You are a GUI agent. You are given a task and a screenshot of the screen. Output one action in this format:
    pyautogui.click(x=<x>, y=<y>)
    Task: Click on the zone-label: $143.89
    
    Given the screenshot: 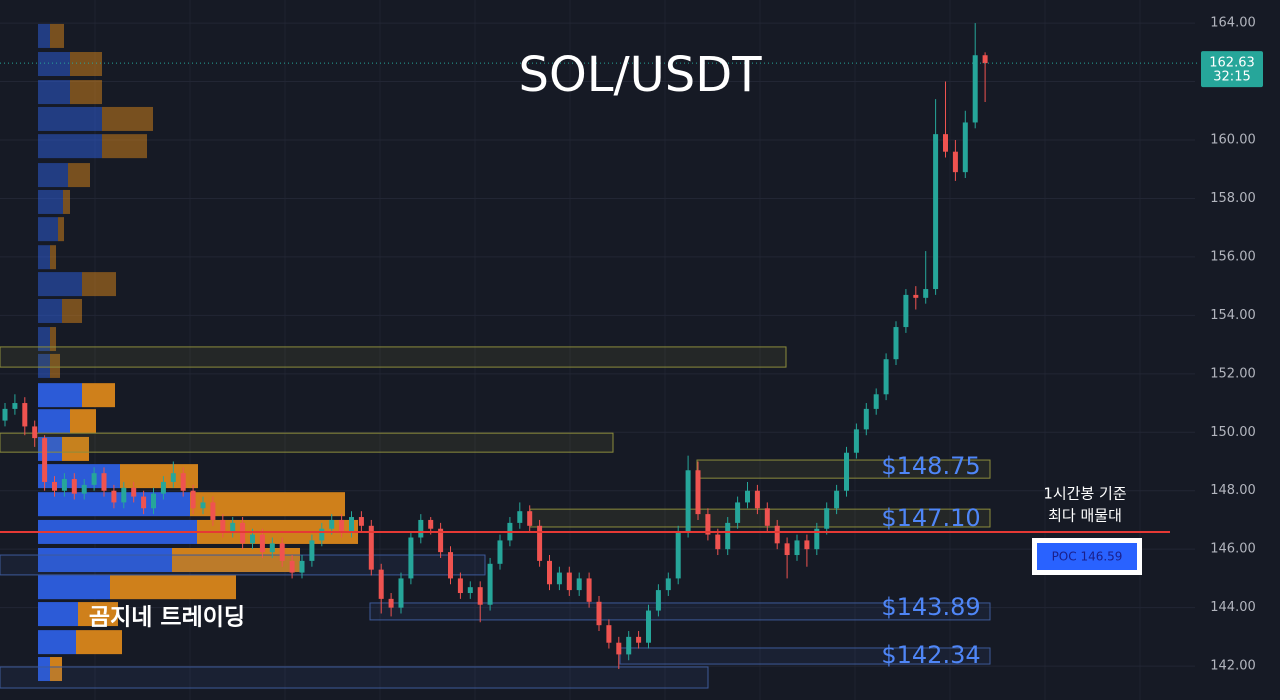 What is the action you would take?
    pyautogui.click(x=930, y=607)
    